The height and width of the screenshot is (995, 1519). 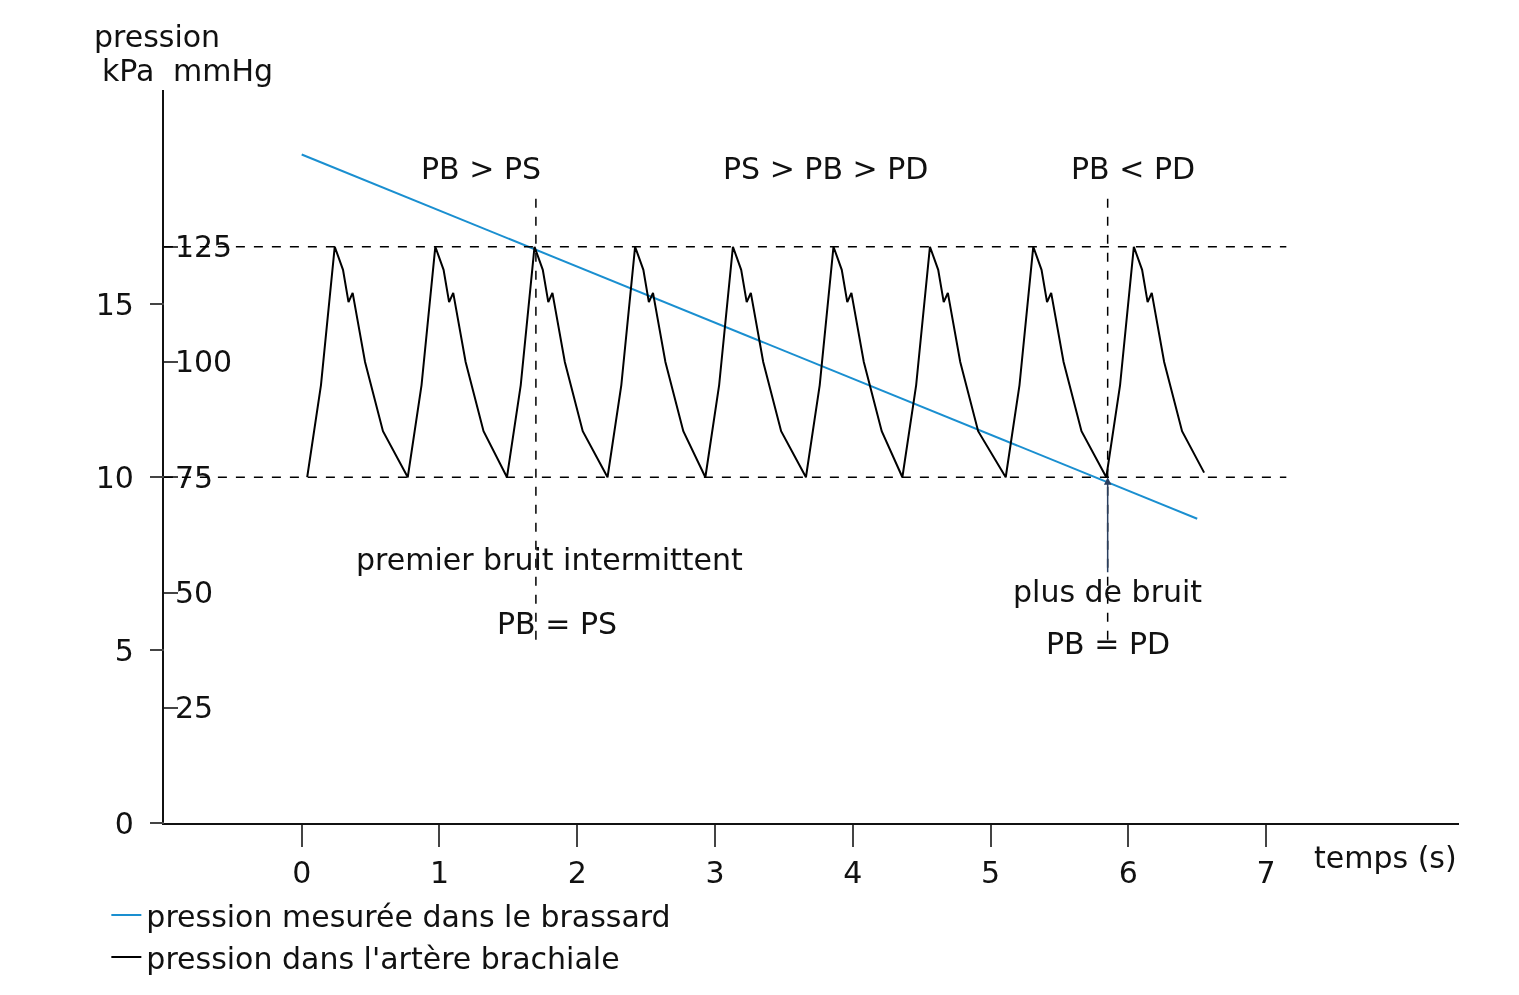 What do you see at coordinates (124, 823) in the screenshot?
I see `y2-tick-label: 0` at bounding box center [124, 823].